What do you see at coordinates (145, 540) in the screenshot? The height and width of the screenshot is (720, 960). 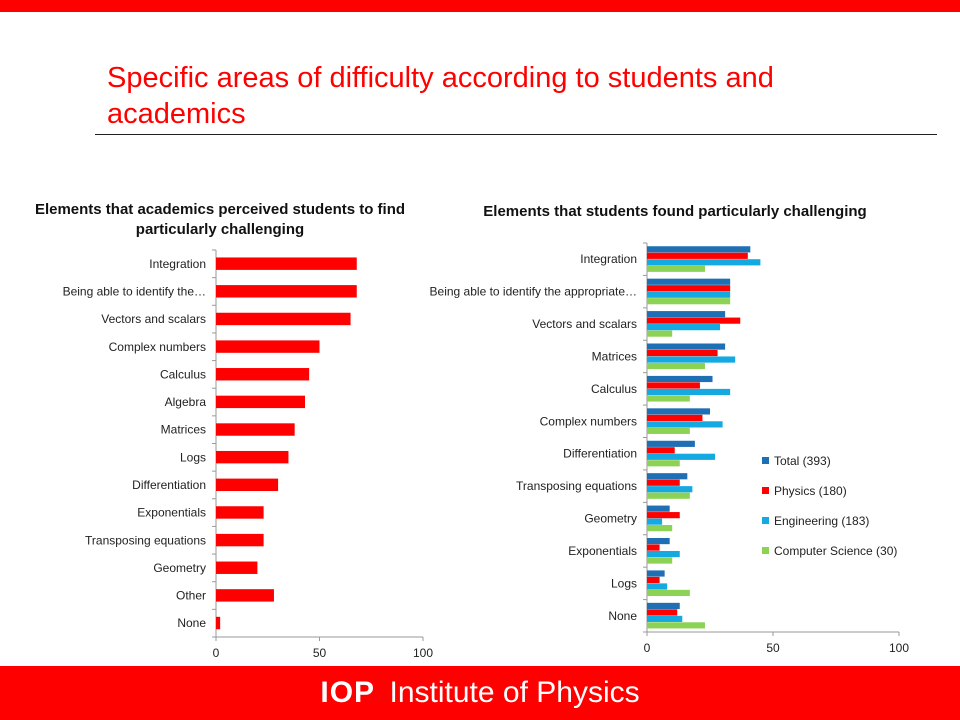 I see `chart-0-category-label: Transposing equations` at bounding box center [145, 540].